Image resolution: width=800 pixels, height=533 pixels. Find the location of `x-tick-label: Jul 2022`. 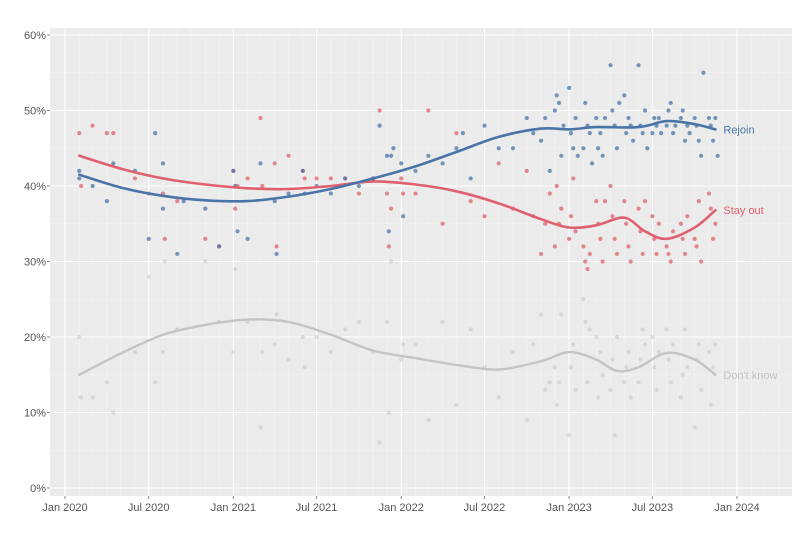

x-tick-label: Jul 2022 is located at coordinates (485, 508).